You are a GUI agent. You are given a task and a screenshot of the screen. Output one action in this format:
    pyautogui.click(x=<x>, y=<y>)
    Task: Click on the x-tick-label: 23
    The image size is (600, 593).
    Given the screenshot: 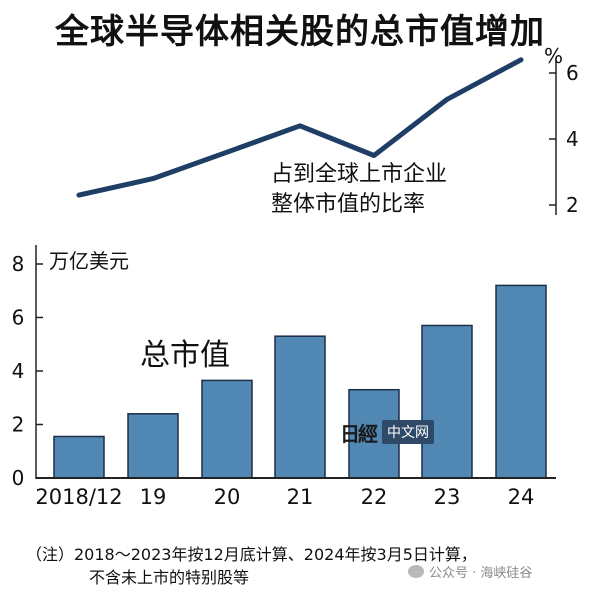 What is the action you would take?
    pyautogui.click(x=447, y=497)
    